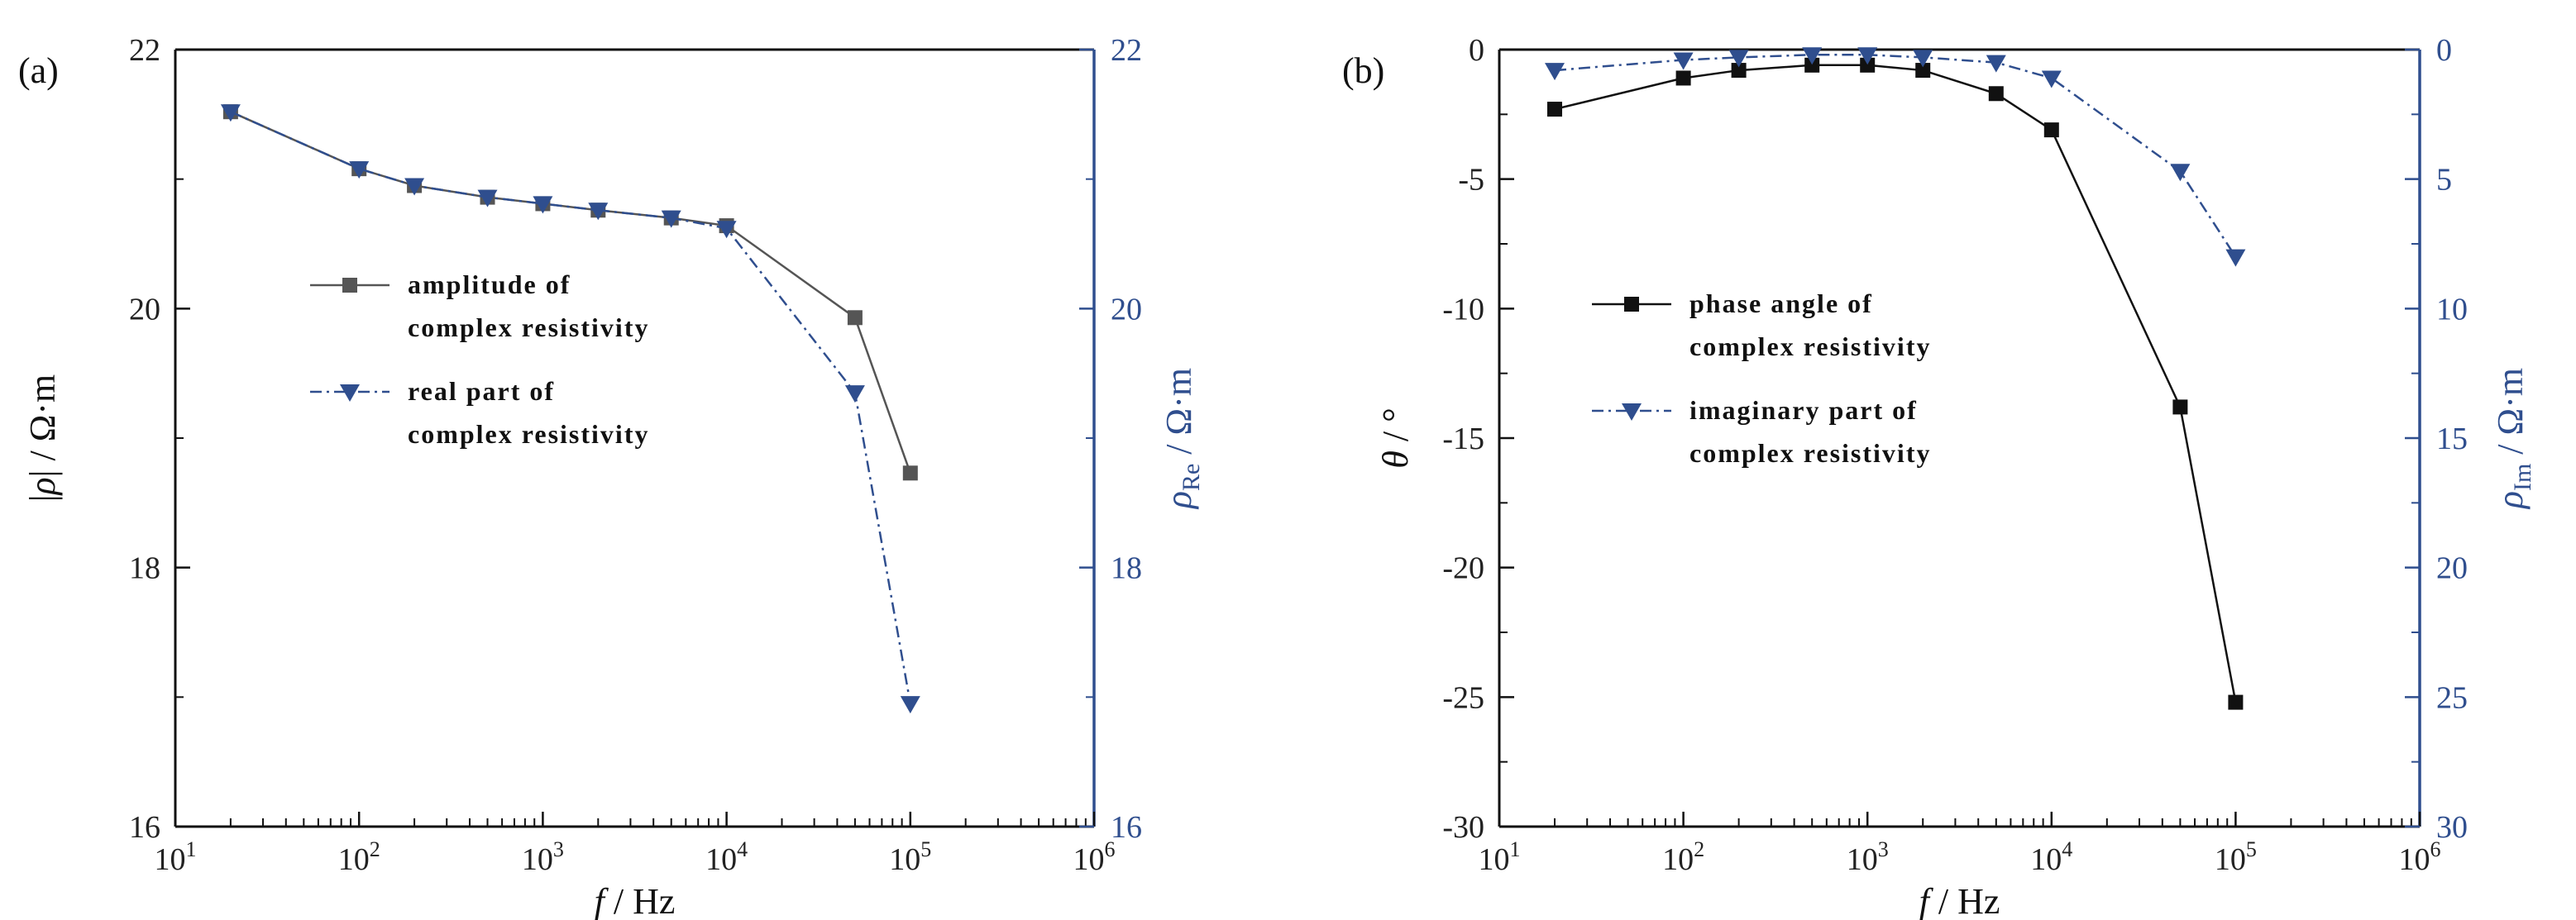 The height and width of the screenshot is (920, 2576). Describe the element at coordinates (1395, 438) in the screenshot. I see `y-left-axis-title: θ / °` at that location.